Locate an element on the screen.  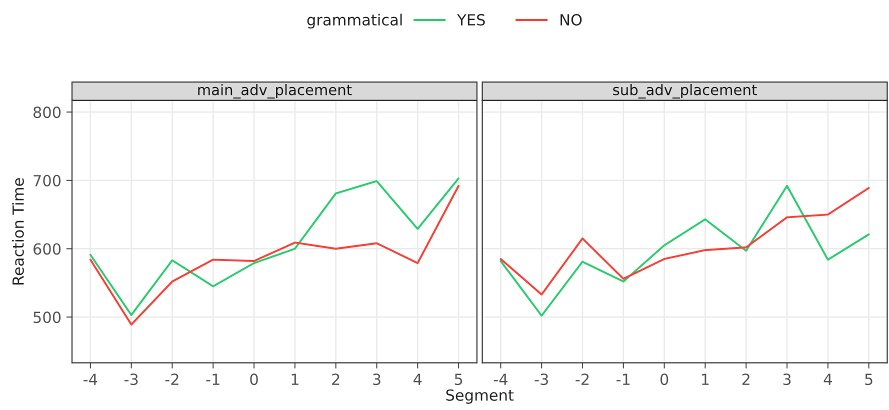
y-tick-label: 500 is located at coordinates (47, 318).